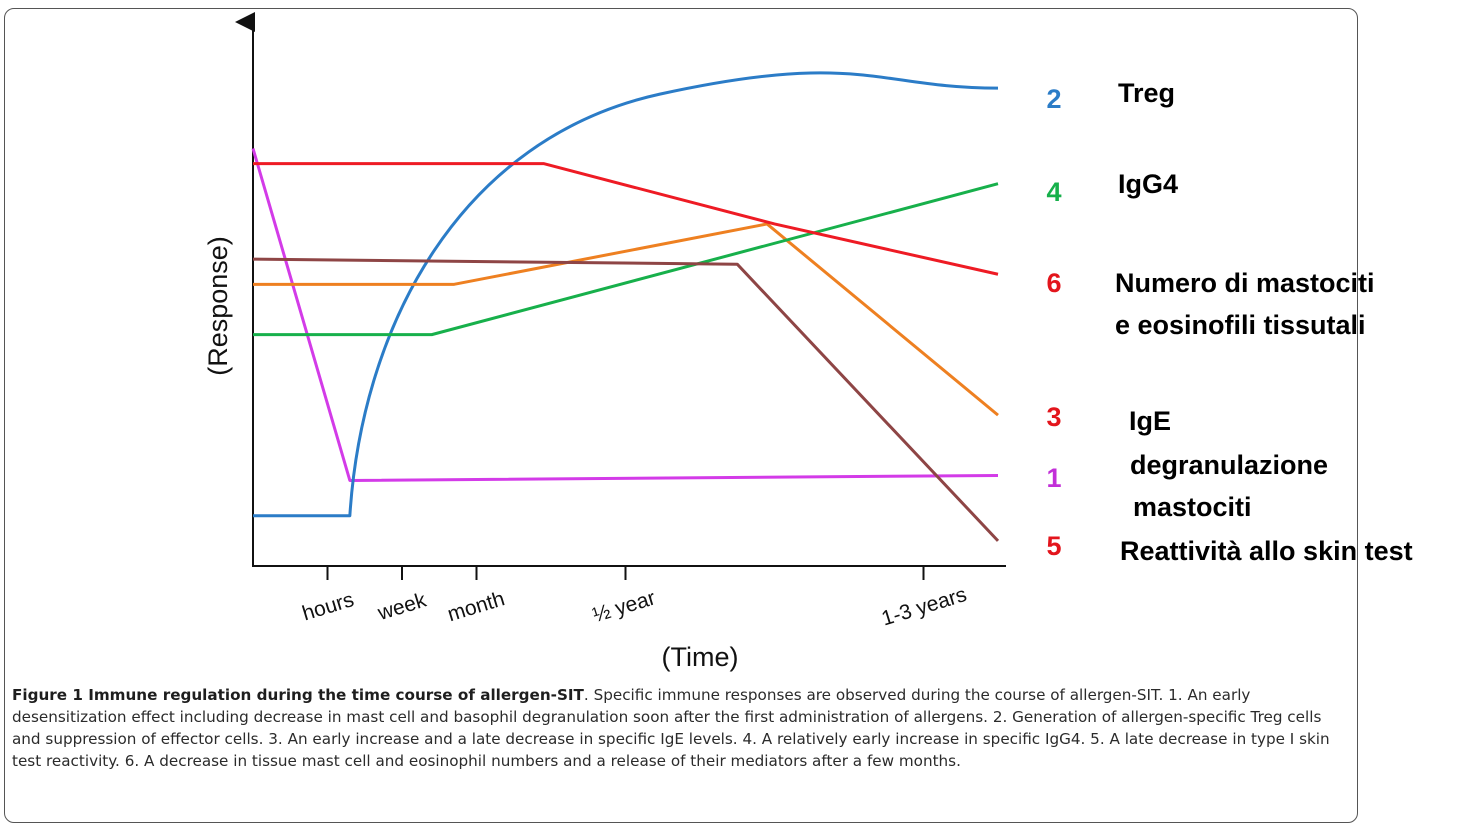 The image size is (1478, 829). What do you see at coordinates (1053, 546) in the screenshot?
I see `series-number-5: 5` at bounding box center [1053, 546].